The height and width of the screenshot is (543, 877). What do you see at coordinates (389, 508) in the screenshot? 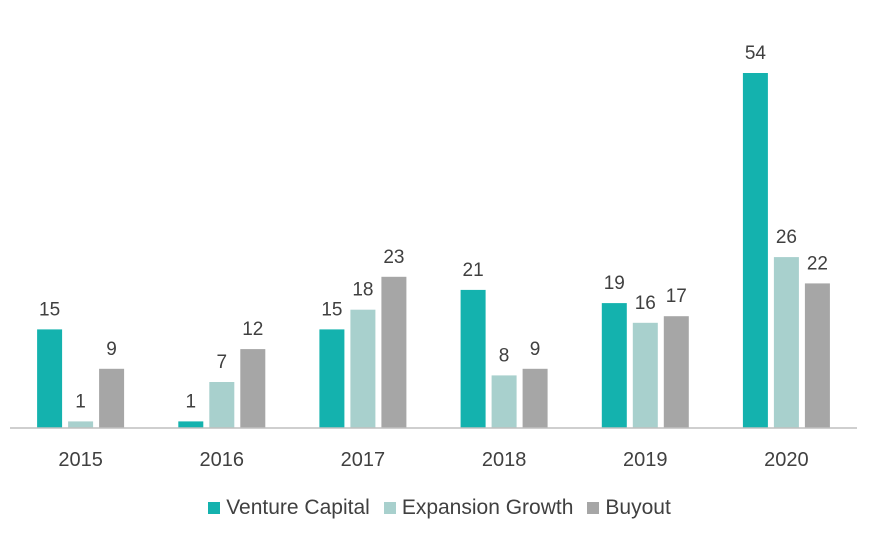
I see `legend-swatch-expansion-growth` at bounding box center [389, 508].